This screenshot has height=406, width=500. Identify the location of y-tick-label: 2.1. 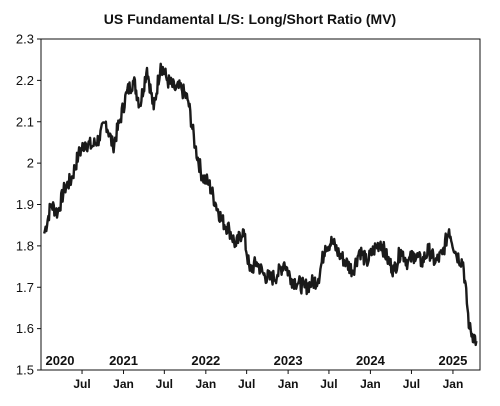
(25, 121).